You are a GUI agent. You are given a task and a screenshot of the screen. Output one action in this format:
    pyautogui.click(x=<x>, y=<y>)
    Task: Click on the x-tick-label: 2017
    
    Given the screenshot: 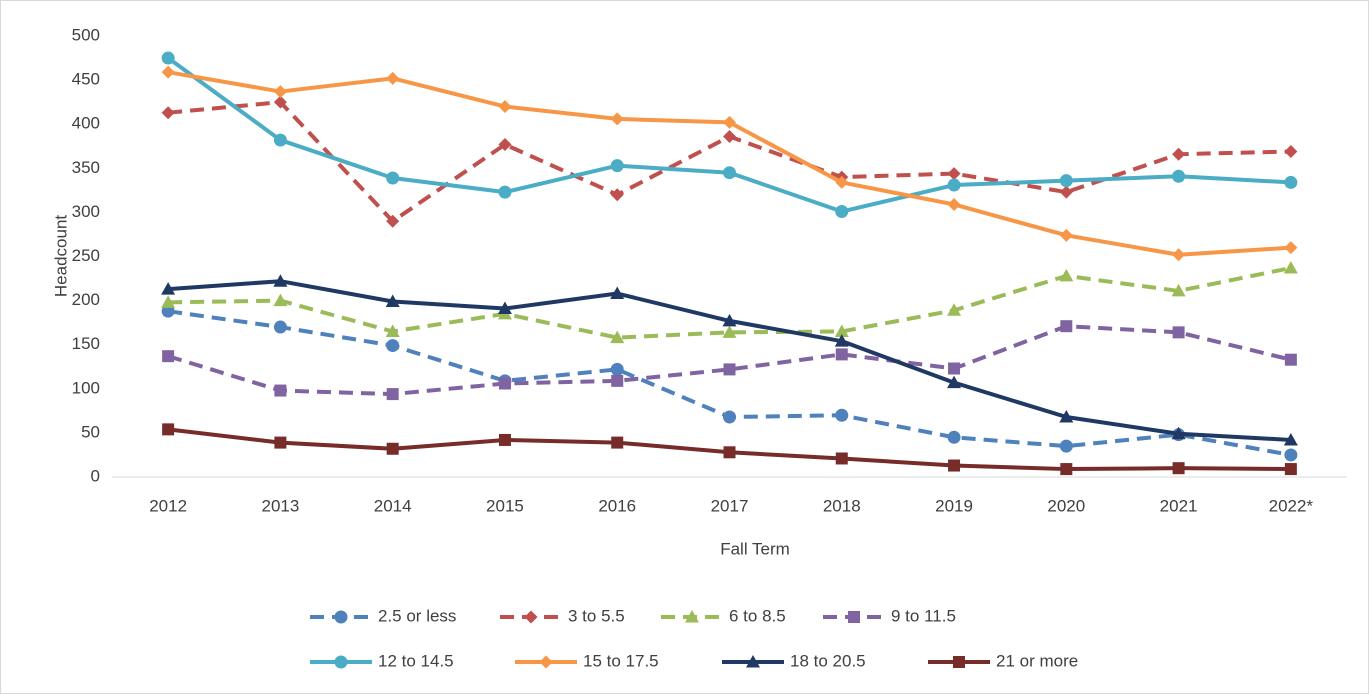 What is the action you would take?
    pyautogui.click(x=730, y=505)
    